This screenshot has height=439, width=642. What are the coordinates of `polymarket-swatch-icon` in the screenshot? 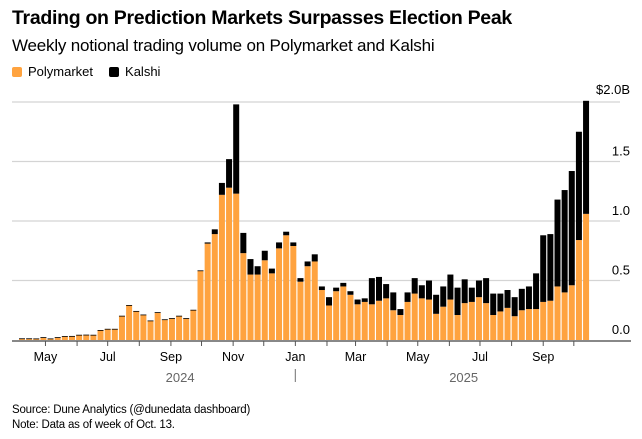 It's located at (17, 71).